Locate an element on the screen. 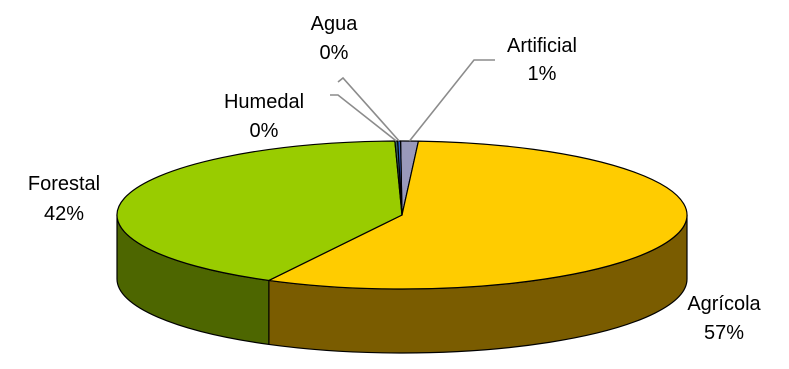  slice-forestal is located at coordinates (259, 211).